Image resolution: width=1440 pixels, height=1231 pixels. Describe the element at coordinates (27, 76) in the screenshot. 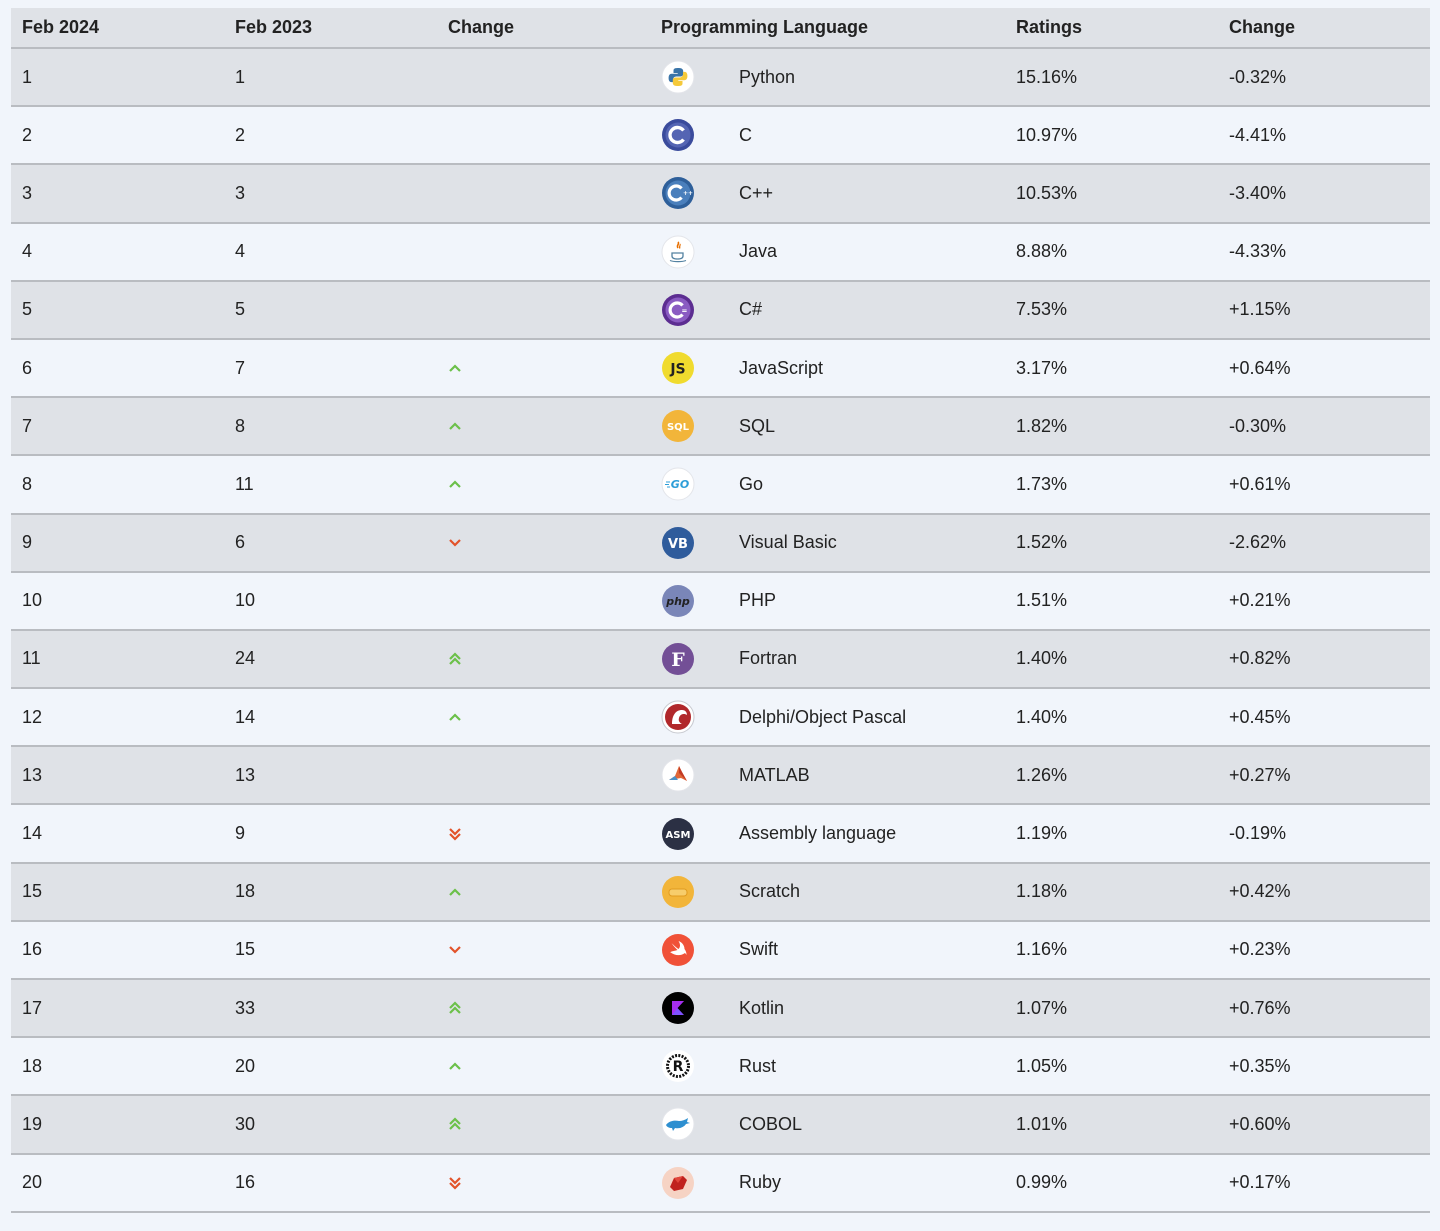

I see `rank-2024-cell: 1` at that location.